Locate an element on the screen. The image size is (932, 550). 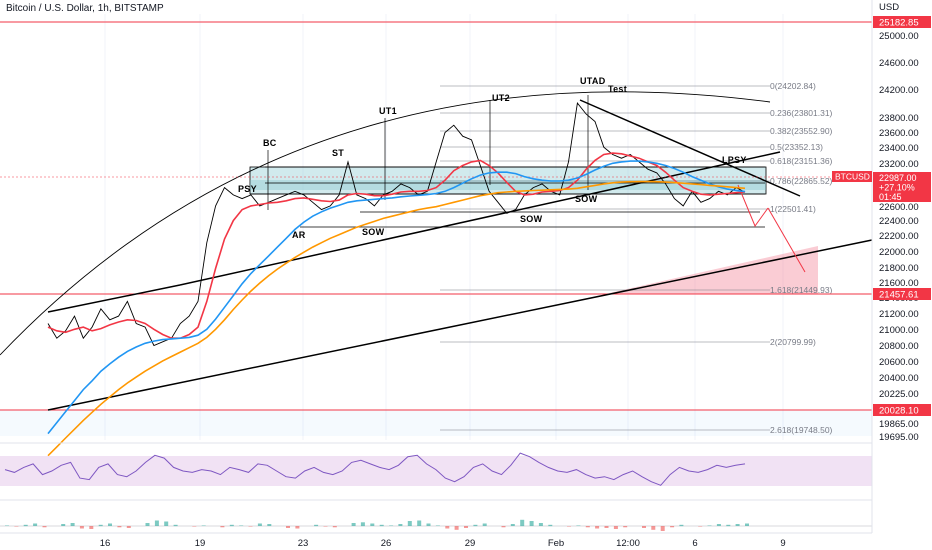
fib-label: 0(24202.84) is located at coordinates (793, 86).